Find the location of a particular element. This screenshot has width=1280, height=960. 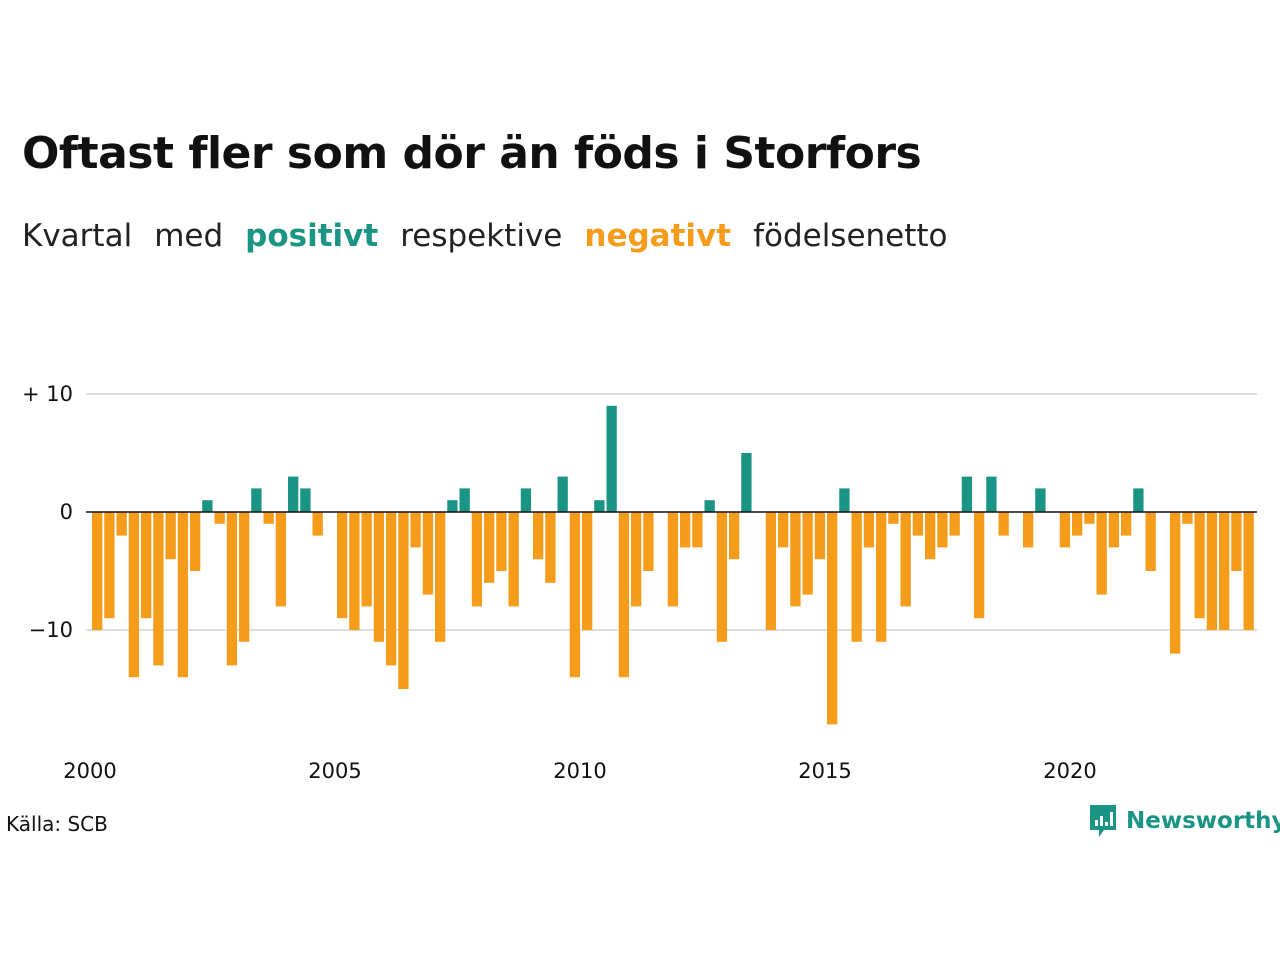

legend-positive-label: positivt is located at coordinates (312, 236).